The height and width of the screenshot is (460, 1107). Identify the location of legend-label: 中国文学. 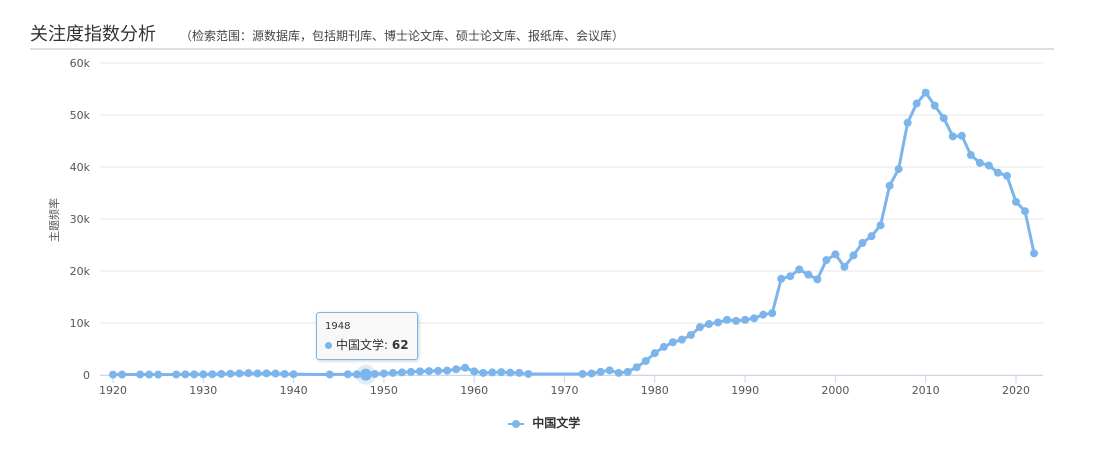
(556, 423).